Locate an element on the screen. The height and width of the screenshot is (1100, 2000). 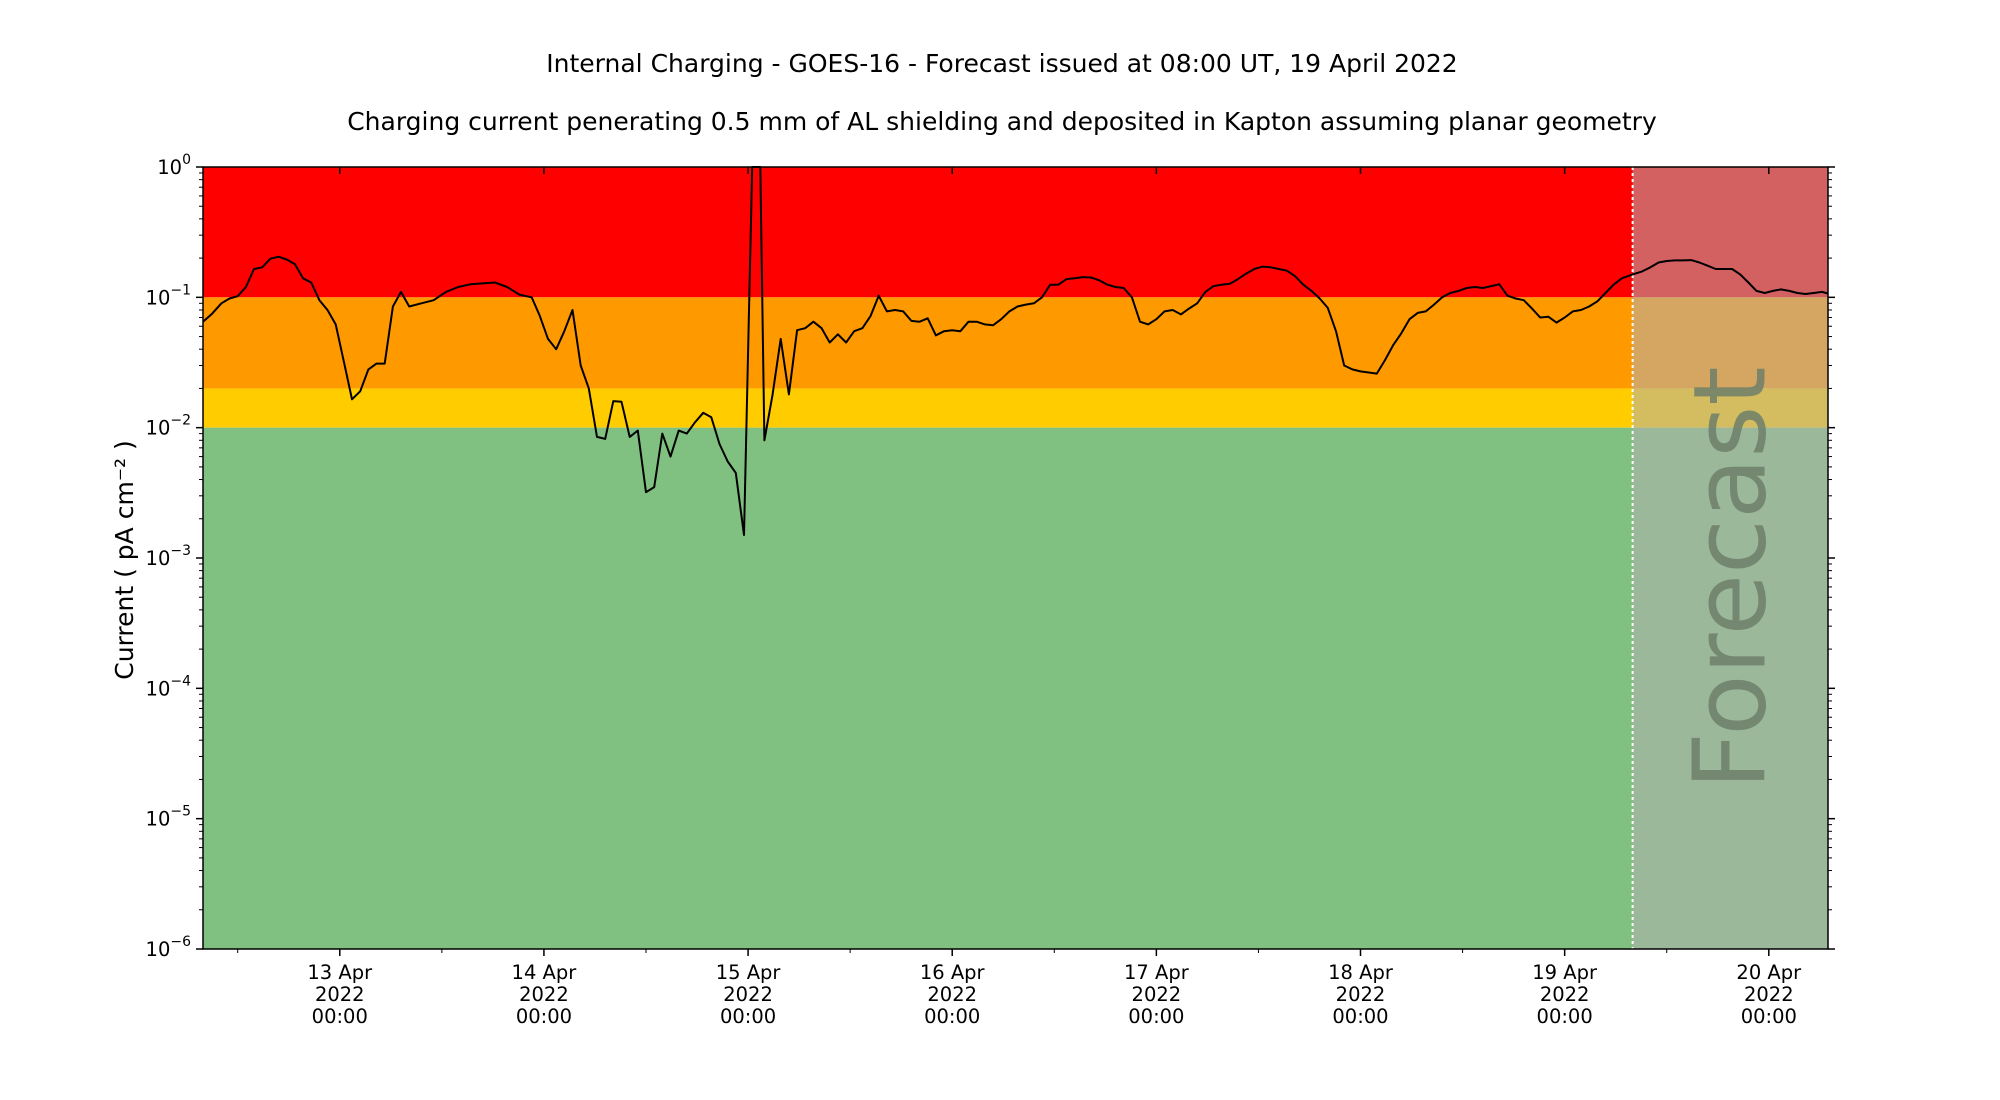
y-tick-label: 10⁰ is located at coordinates (174, 165).